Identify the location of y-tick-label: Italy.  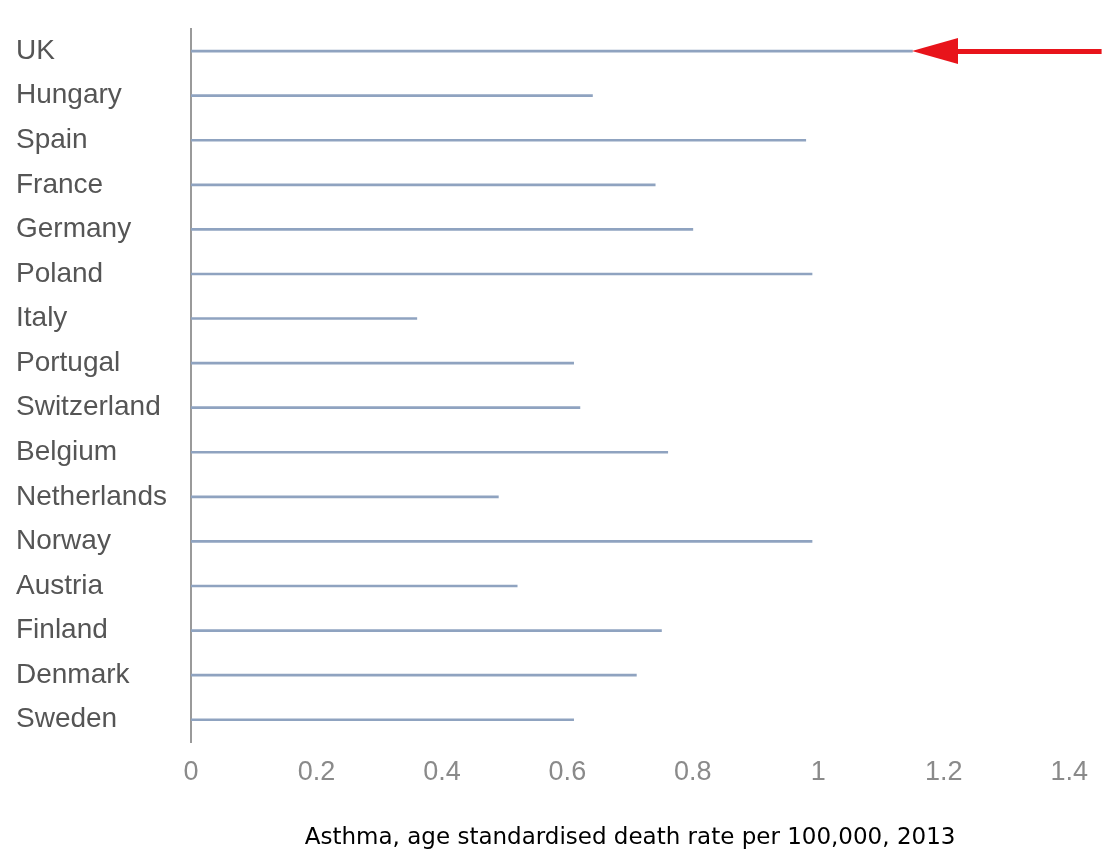
(42, 317).